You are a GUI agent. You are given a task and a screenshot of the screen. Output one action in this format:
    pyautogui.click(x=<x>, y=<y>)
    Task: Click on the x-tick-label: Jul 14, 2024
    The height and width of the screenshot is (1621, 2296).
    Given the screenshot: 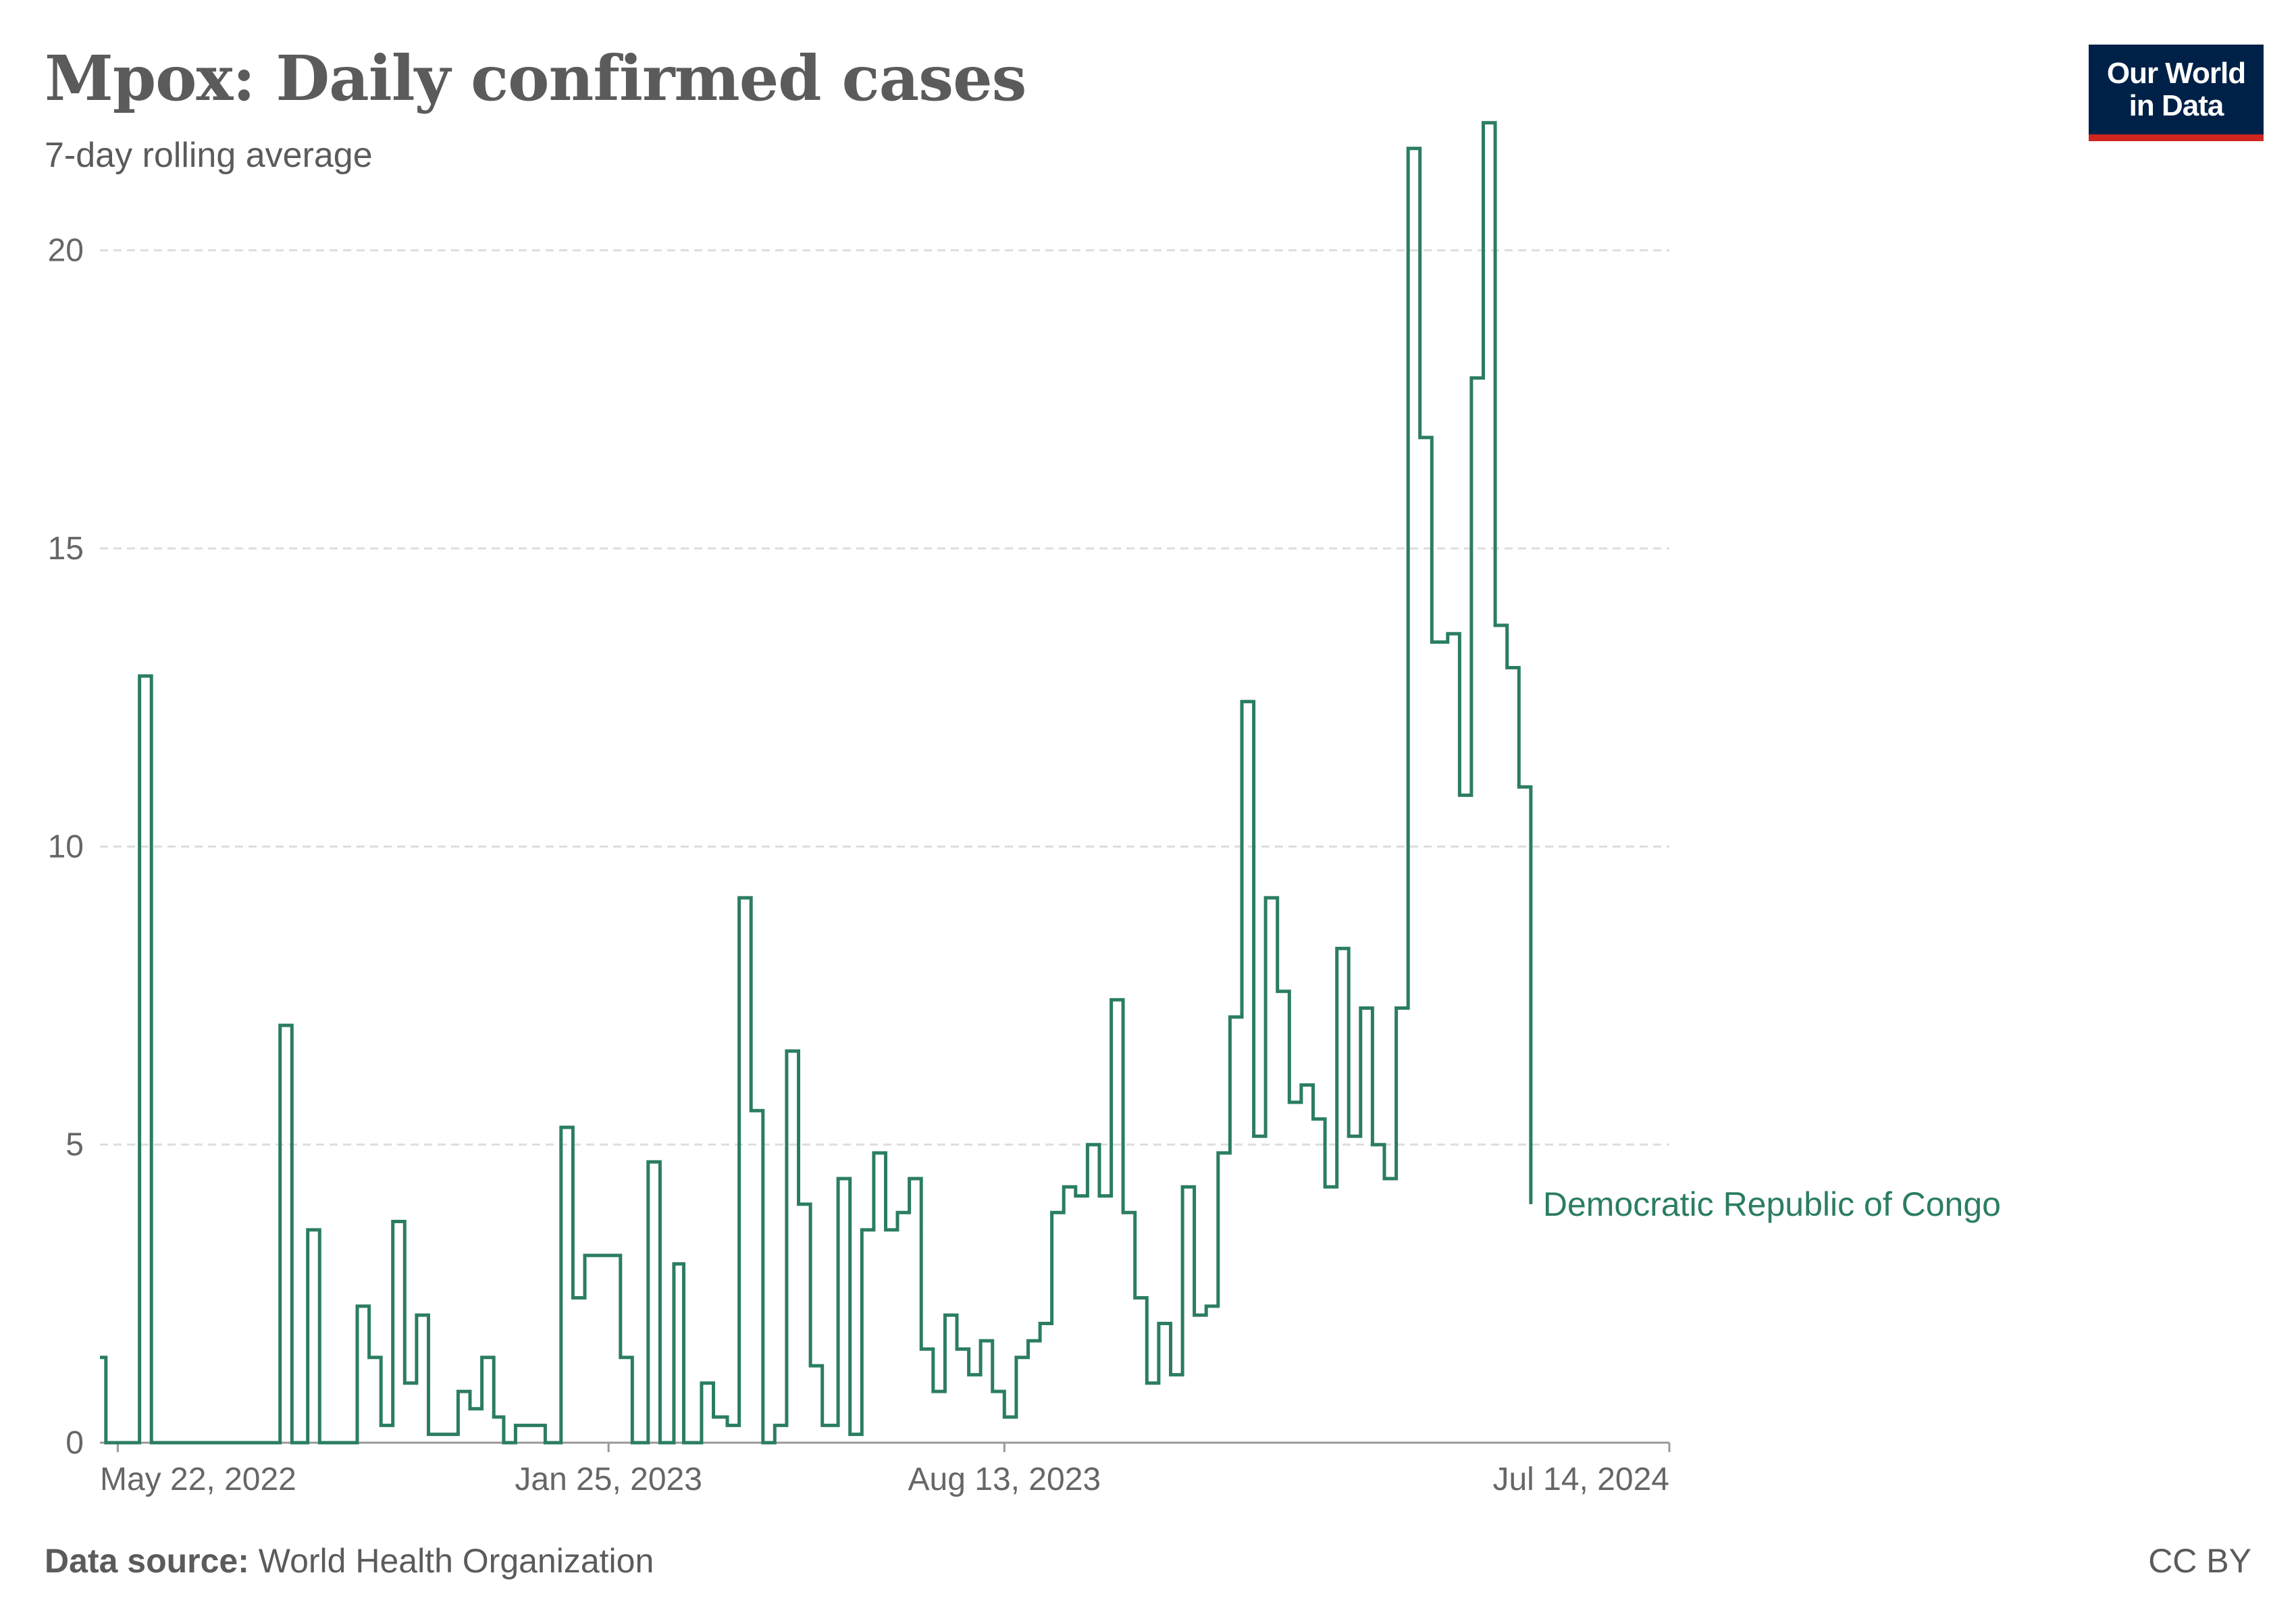 What is the action you would take?
    pyautogui.click(x=1580, y=1479)
    